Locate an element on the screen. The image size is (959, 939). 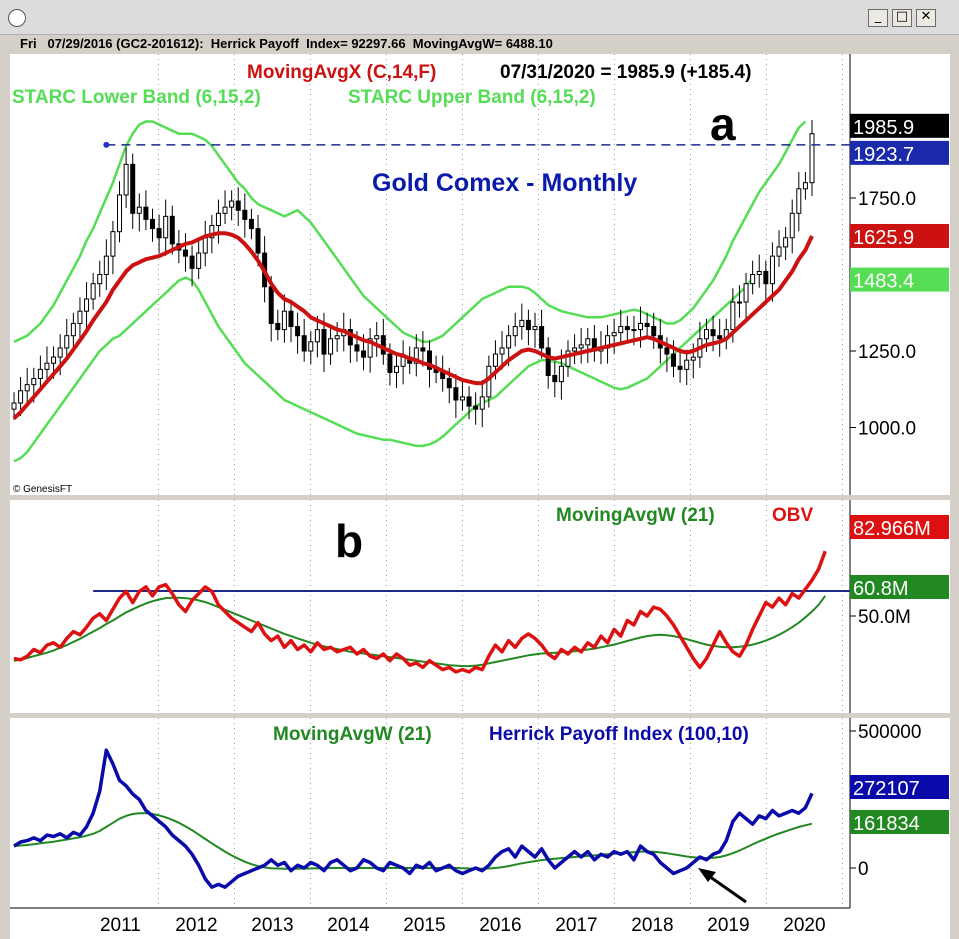
panel-b-y-ticks: 50.0M is located at coordinates (880, 617).